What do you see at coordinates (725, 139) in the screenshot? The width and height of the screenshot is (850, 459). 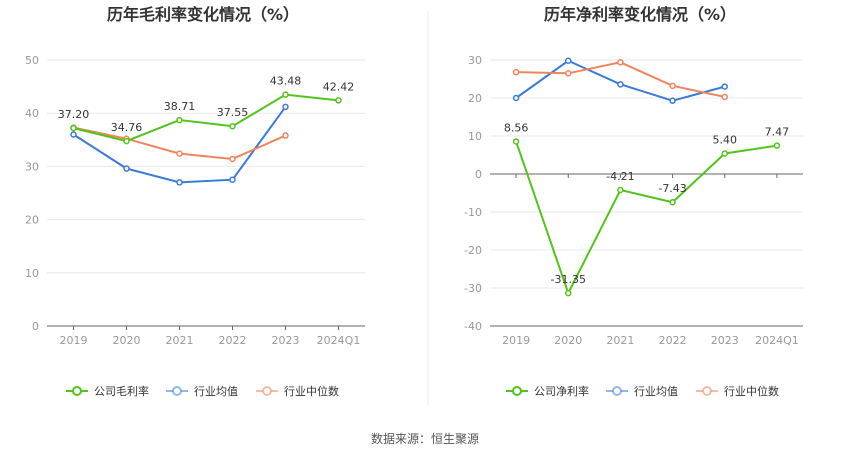 I see `data-label: 5.40` at bounding box center [725, 139].